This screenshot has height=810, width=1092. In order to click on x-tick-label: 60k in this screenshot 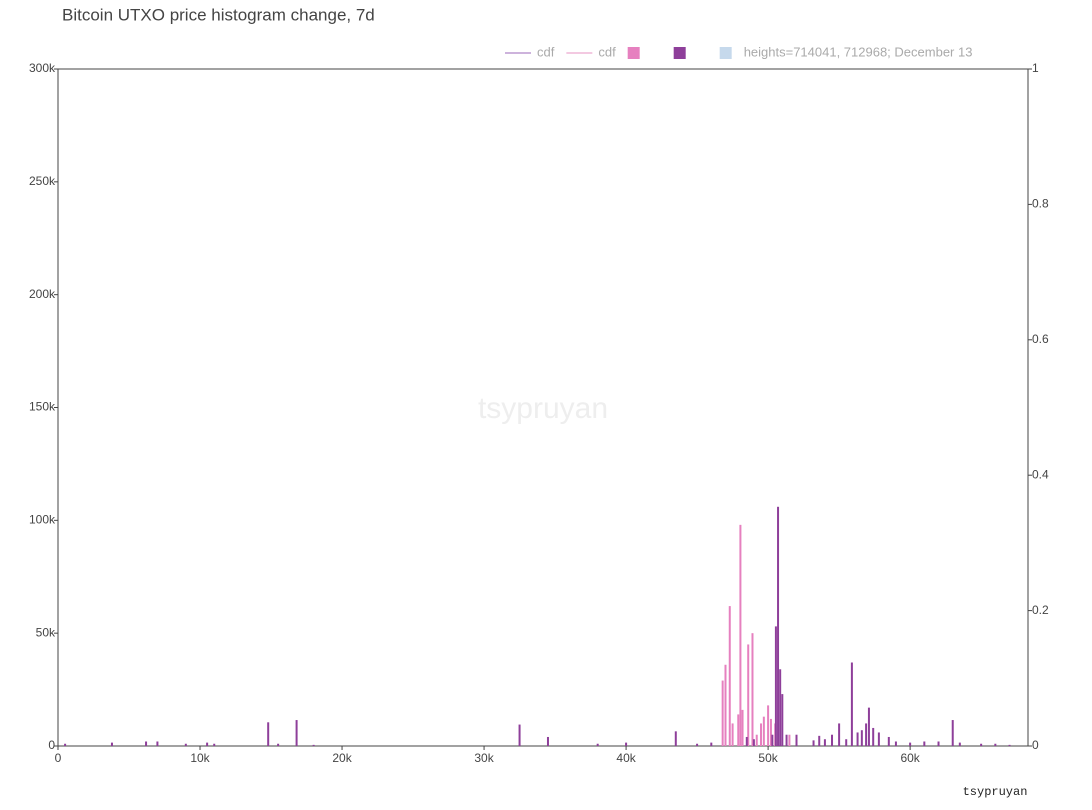, I will do `click(910, 758)`.